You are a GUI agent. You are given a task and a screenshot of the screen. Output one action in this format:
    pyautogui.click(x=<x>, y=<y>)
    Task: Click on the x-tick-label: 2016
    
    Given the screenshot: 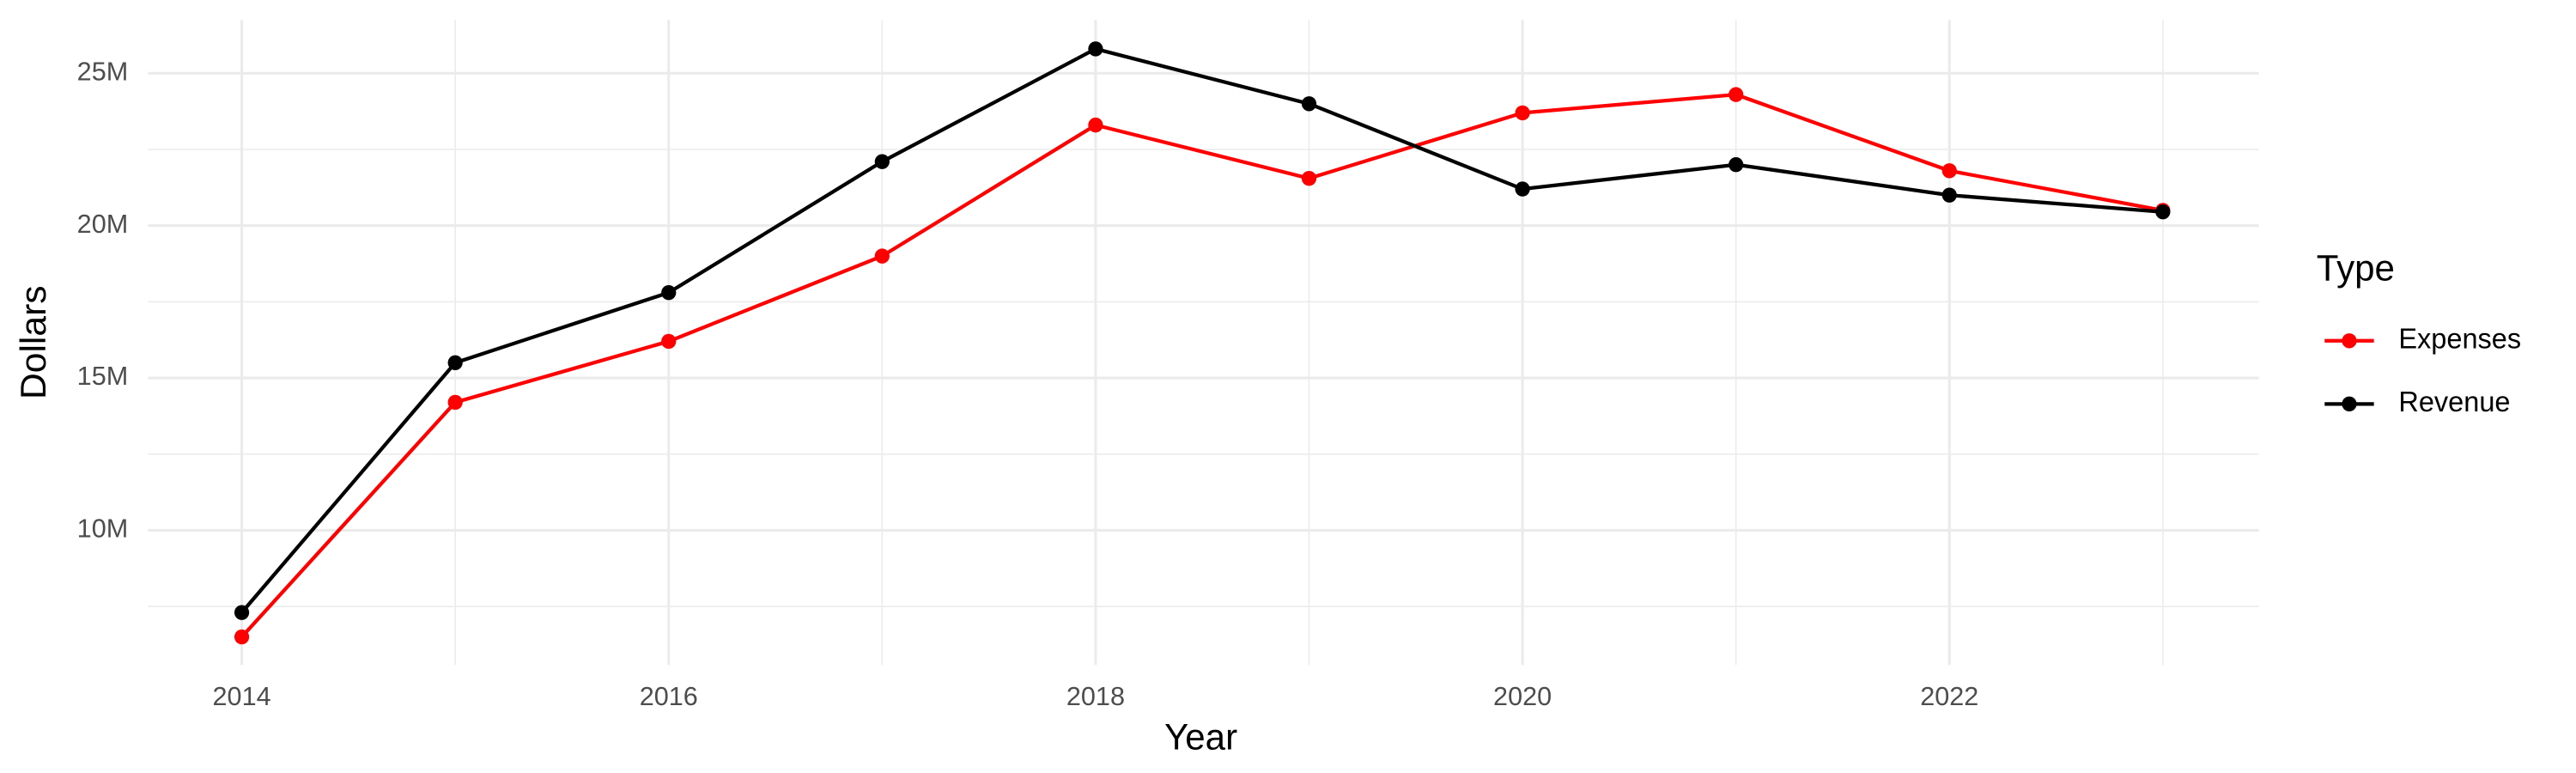 What is the action you would take?
    pyautogui.click(x=669, y=696)
    